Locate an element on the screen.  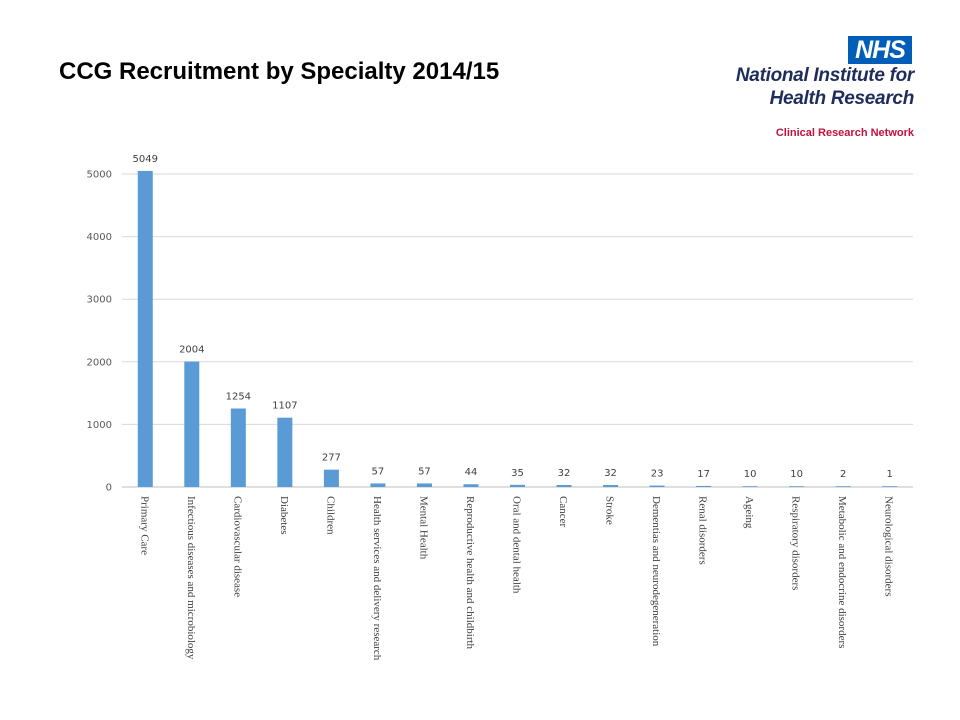
org-name-line1: National Institute for is located at coordinates (824, 75).